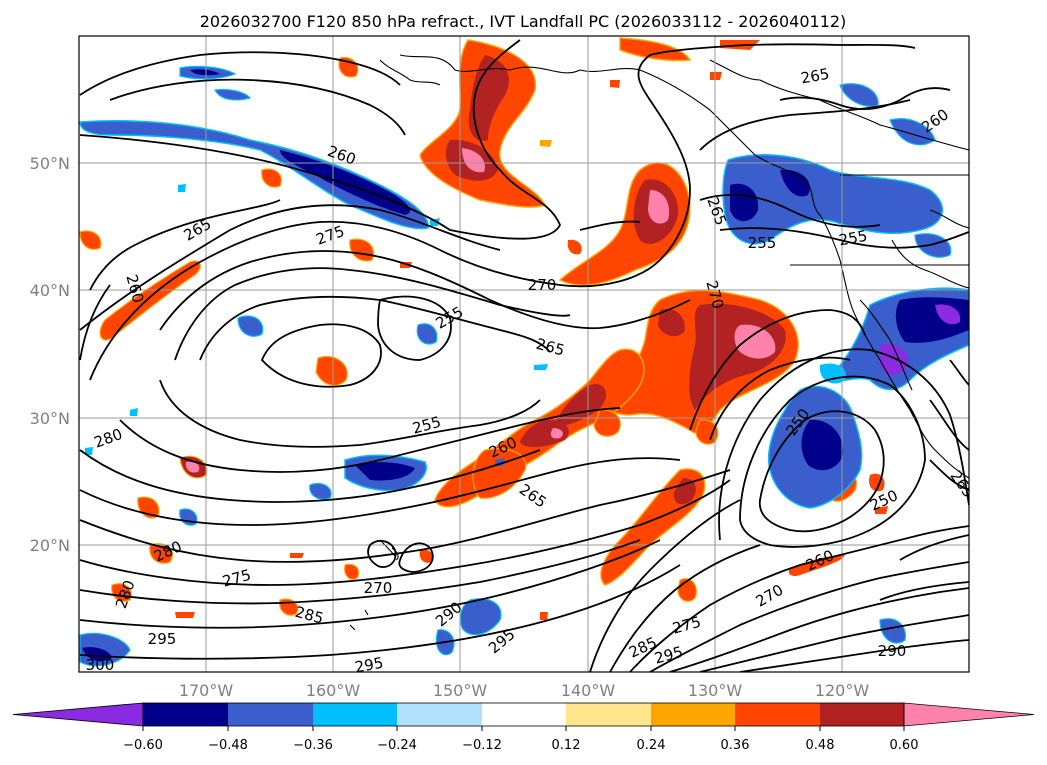 The width and height of the screenshot is (1047, 765). Describe the element at coordinates (820, 745) in the screenshot. I see `colorbar-tick-label: 0.48` at that location.